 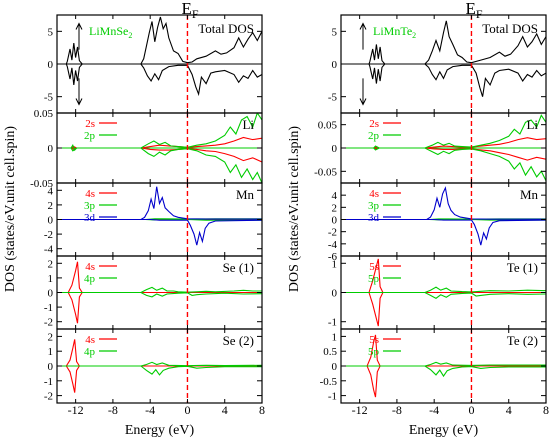 What do you see at coordinates (51, 279) in the screenshot?
I see `y-tick-label: 1` at bounding box center [51, 279].